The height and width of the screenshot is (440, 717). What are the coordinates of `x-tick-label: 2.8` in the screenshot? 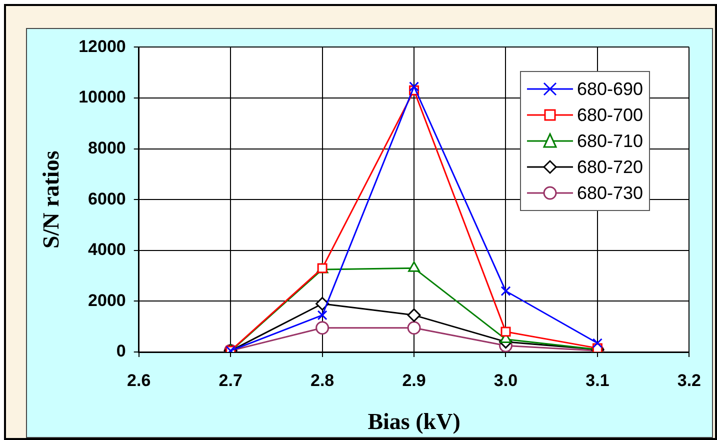 It's located at (322, 380).